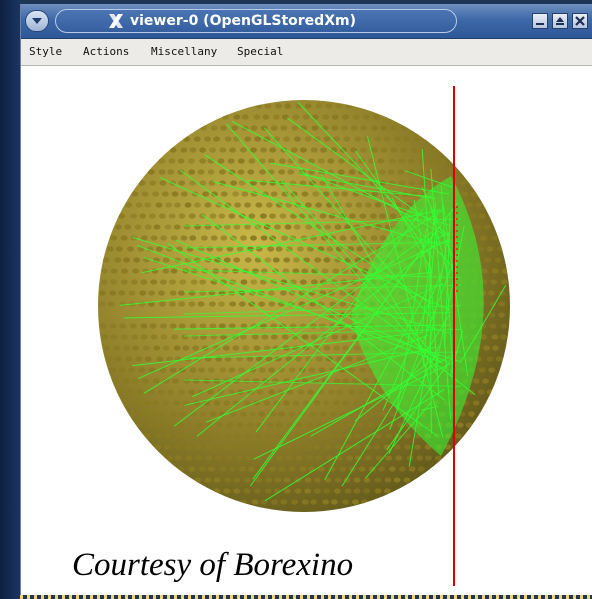  I want to click on minimize-button, so click(540, 21).